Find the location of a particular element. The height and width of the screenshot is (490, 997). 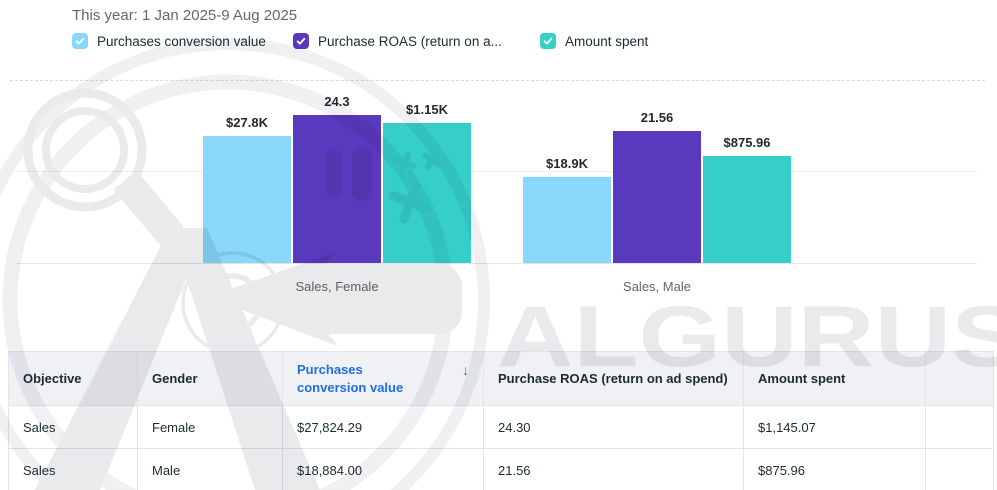

gridline-middle is located at coordinates (497, 171).